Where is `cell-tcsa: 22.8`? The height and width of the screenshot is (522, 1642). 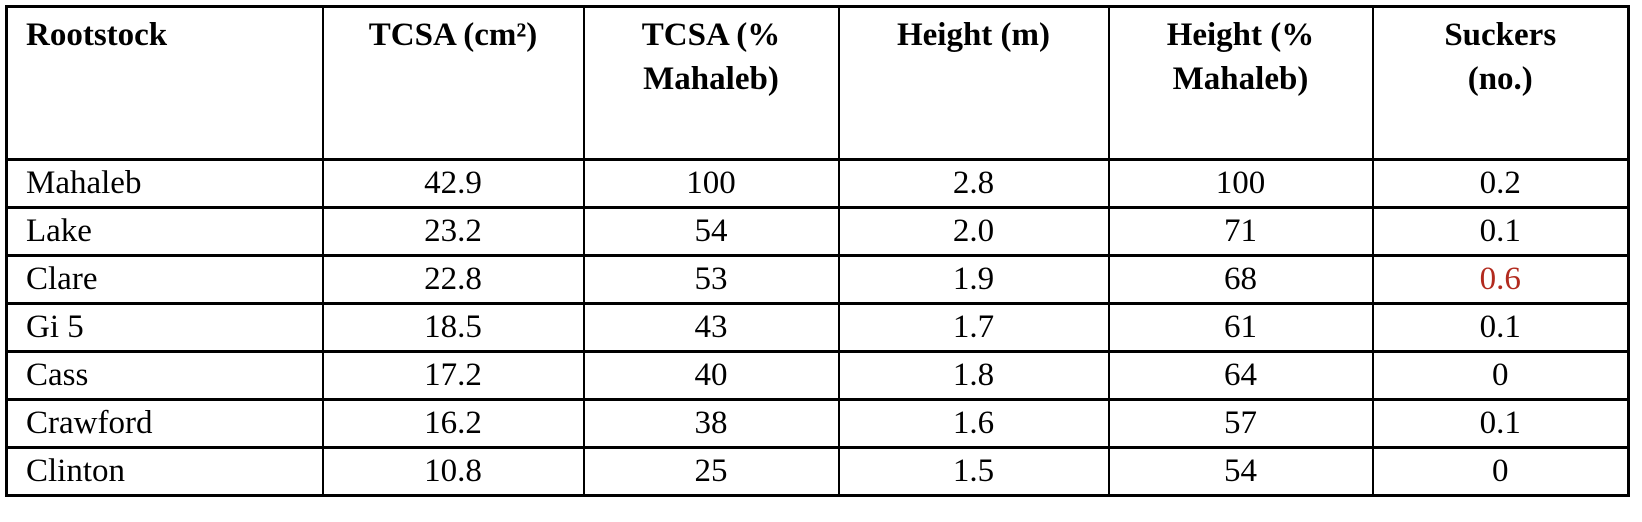
cell-tcsa: 22.8 is located at coordinates (453, 279).